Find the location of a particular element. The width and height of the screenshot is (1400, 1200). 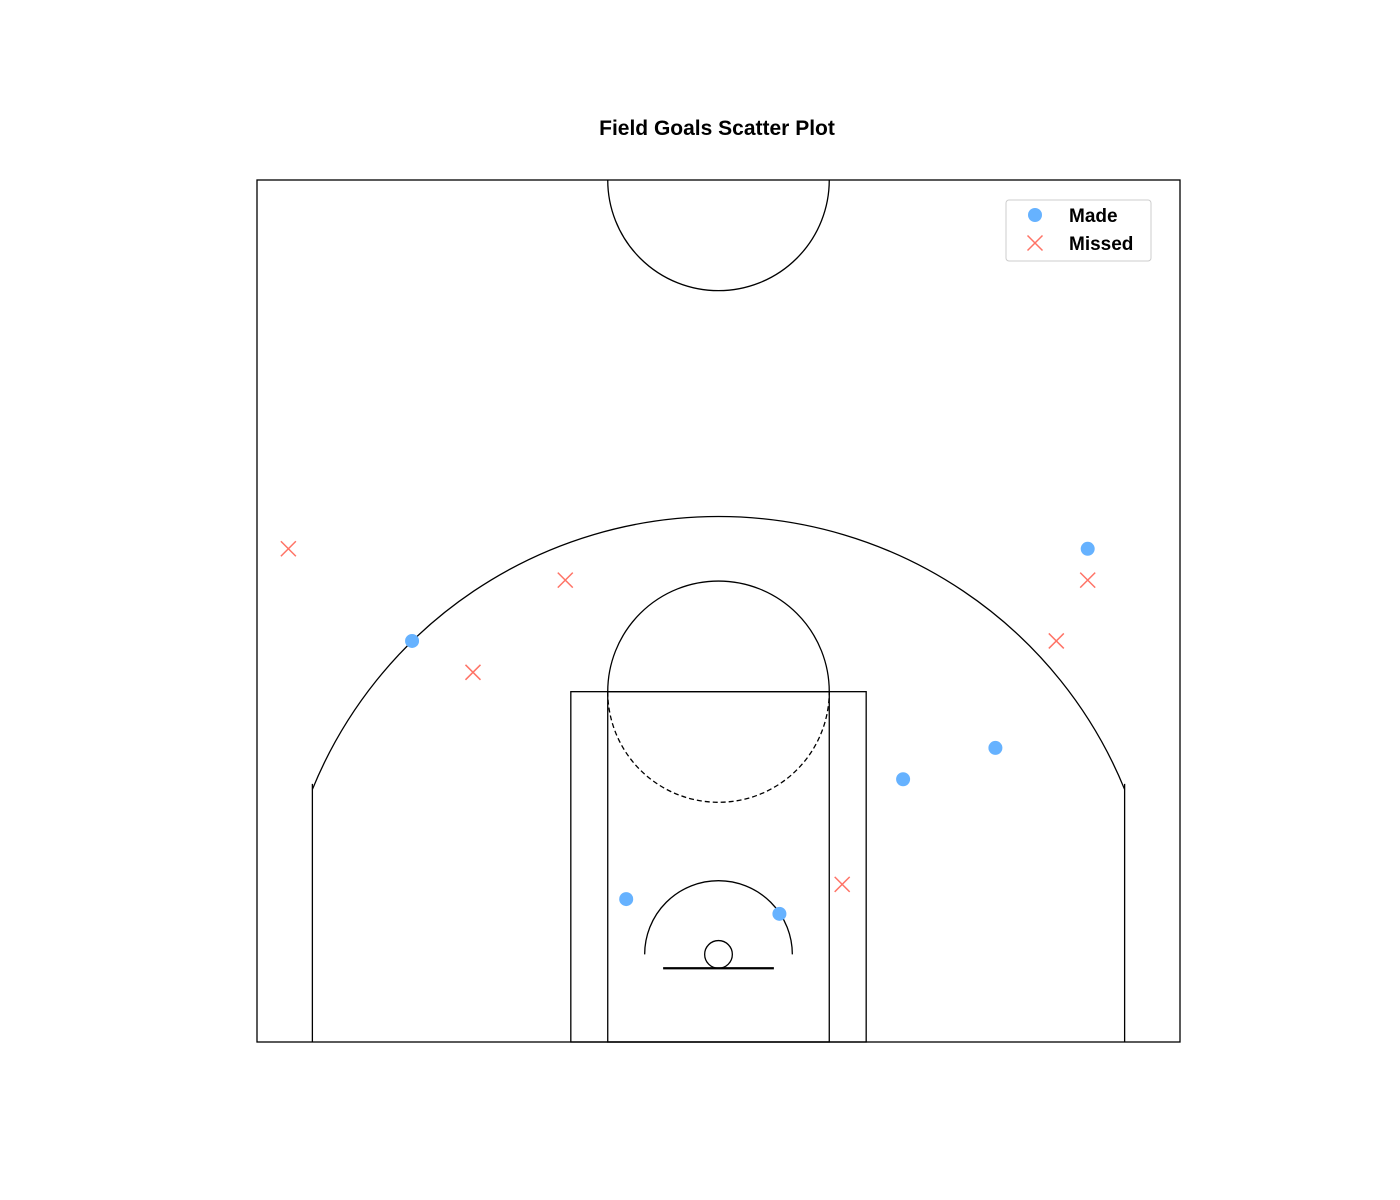

legend-label: Missed is located at coordinates (1101, 244).